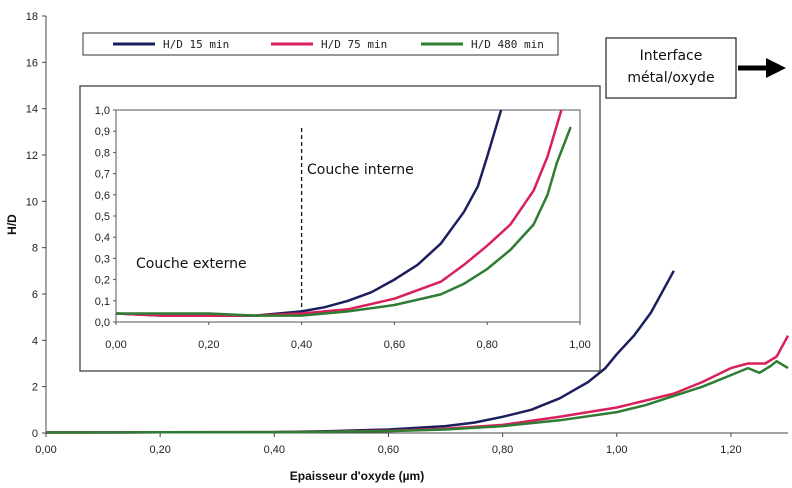 The width and height of the screenshot is (792, 488). Describe the element at coordinates (32, 156) in the screenshot. I see `y-tick-label: 12` at that location.